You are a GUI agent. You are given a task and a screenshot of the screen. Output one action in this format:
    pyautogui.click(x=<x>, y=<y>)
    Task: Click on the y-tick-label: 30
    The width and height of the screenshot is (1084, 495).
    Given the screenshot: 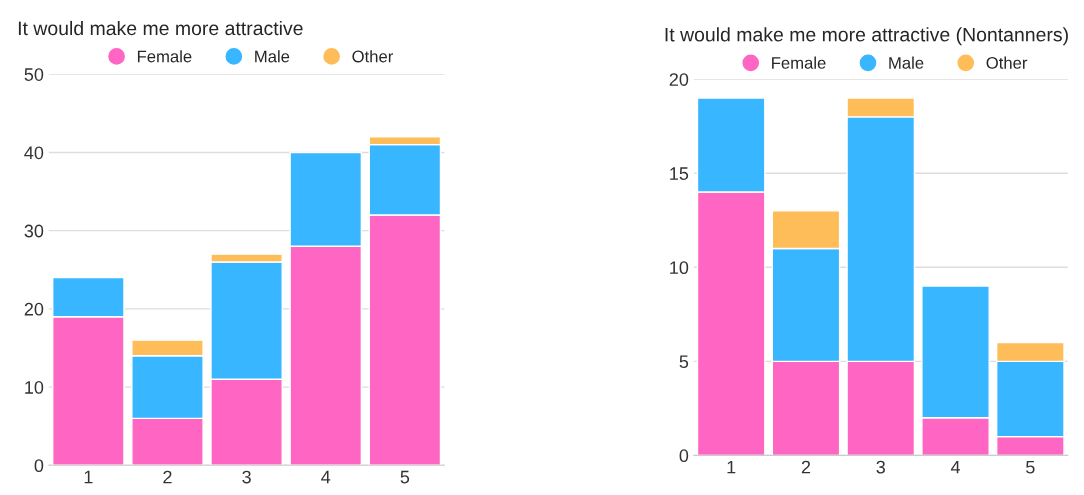 What is the action you would take?
    pyautogui.click(x=34, y=231)
    